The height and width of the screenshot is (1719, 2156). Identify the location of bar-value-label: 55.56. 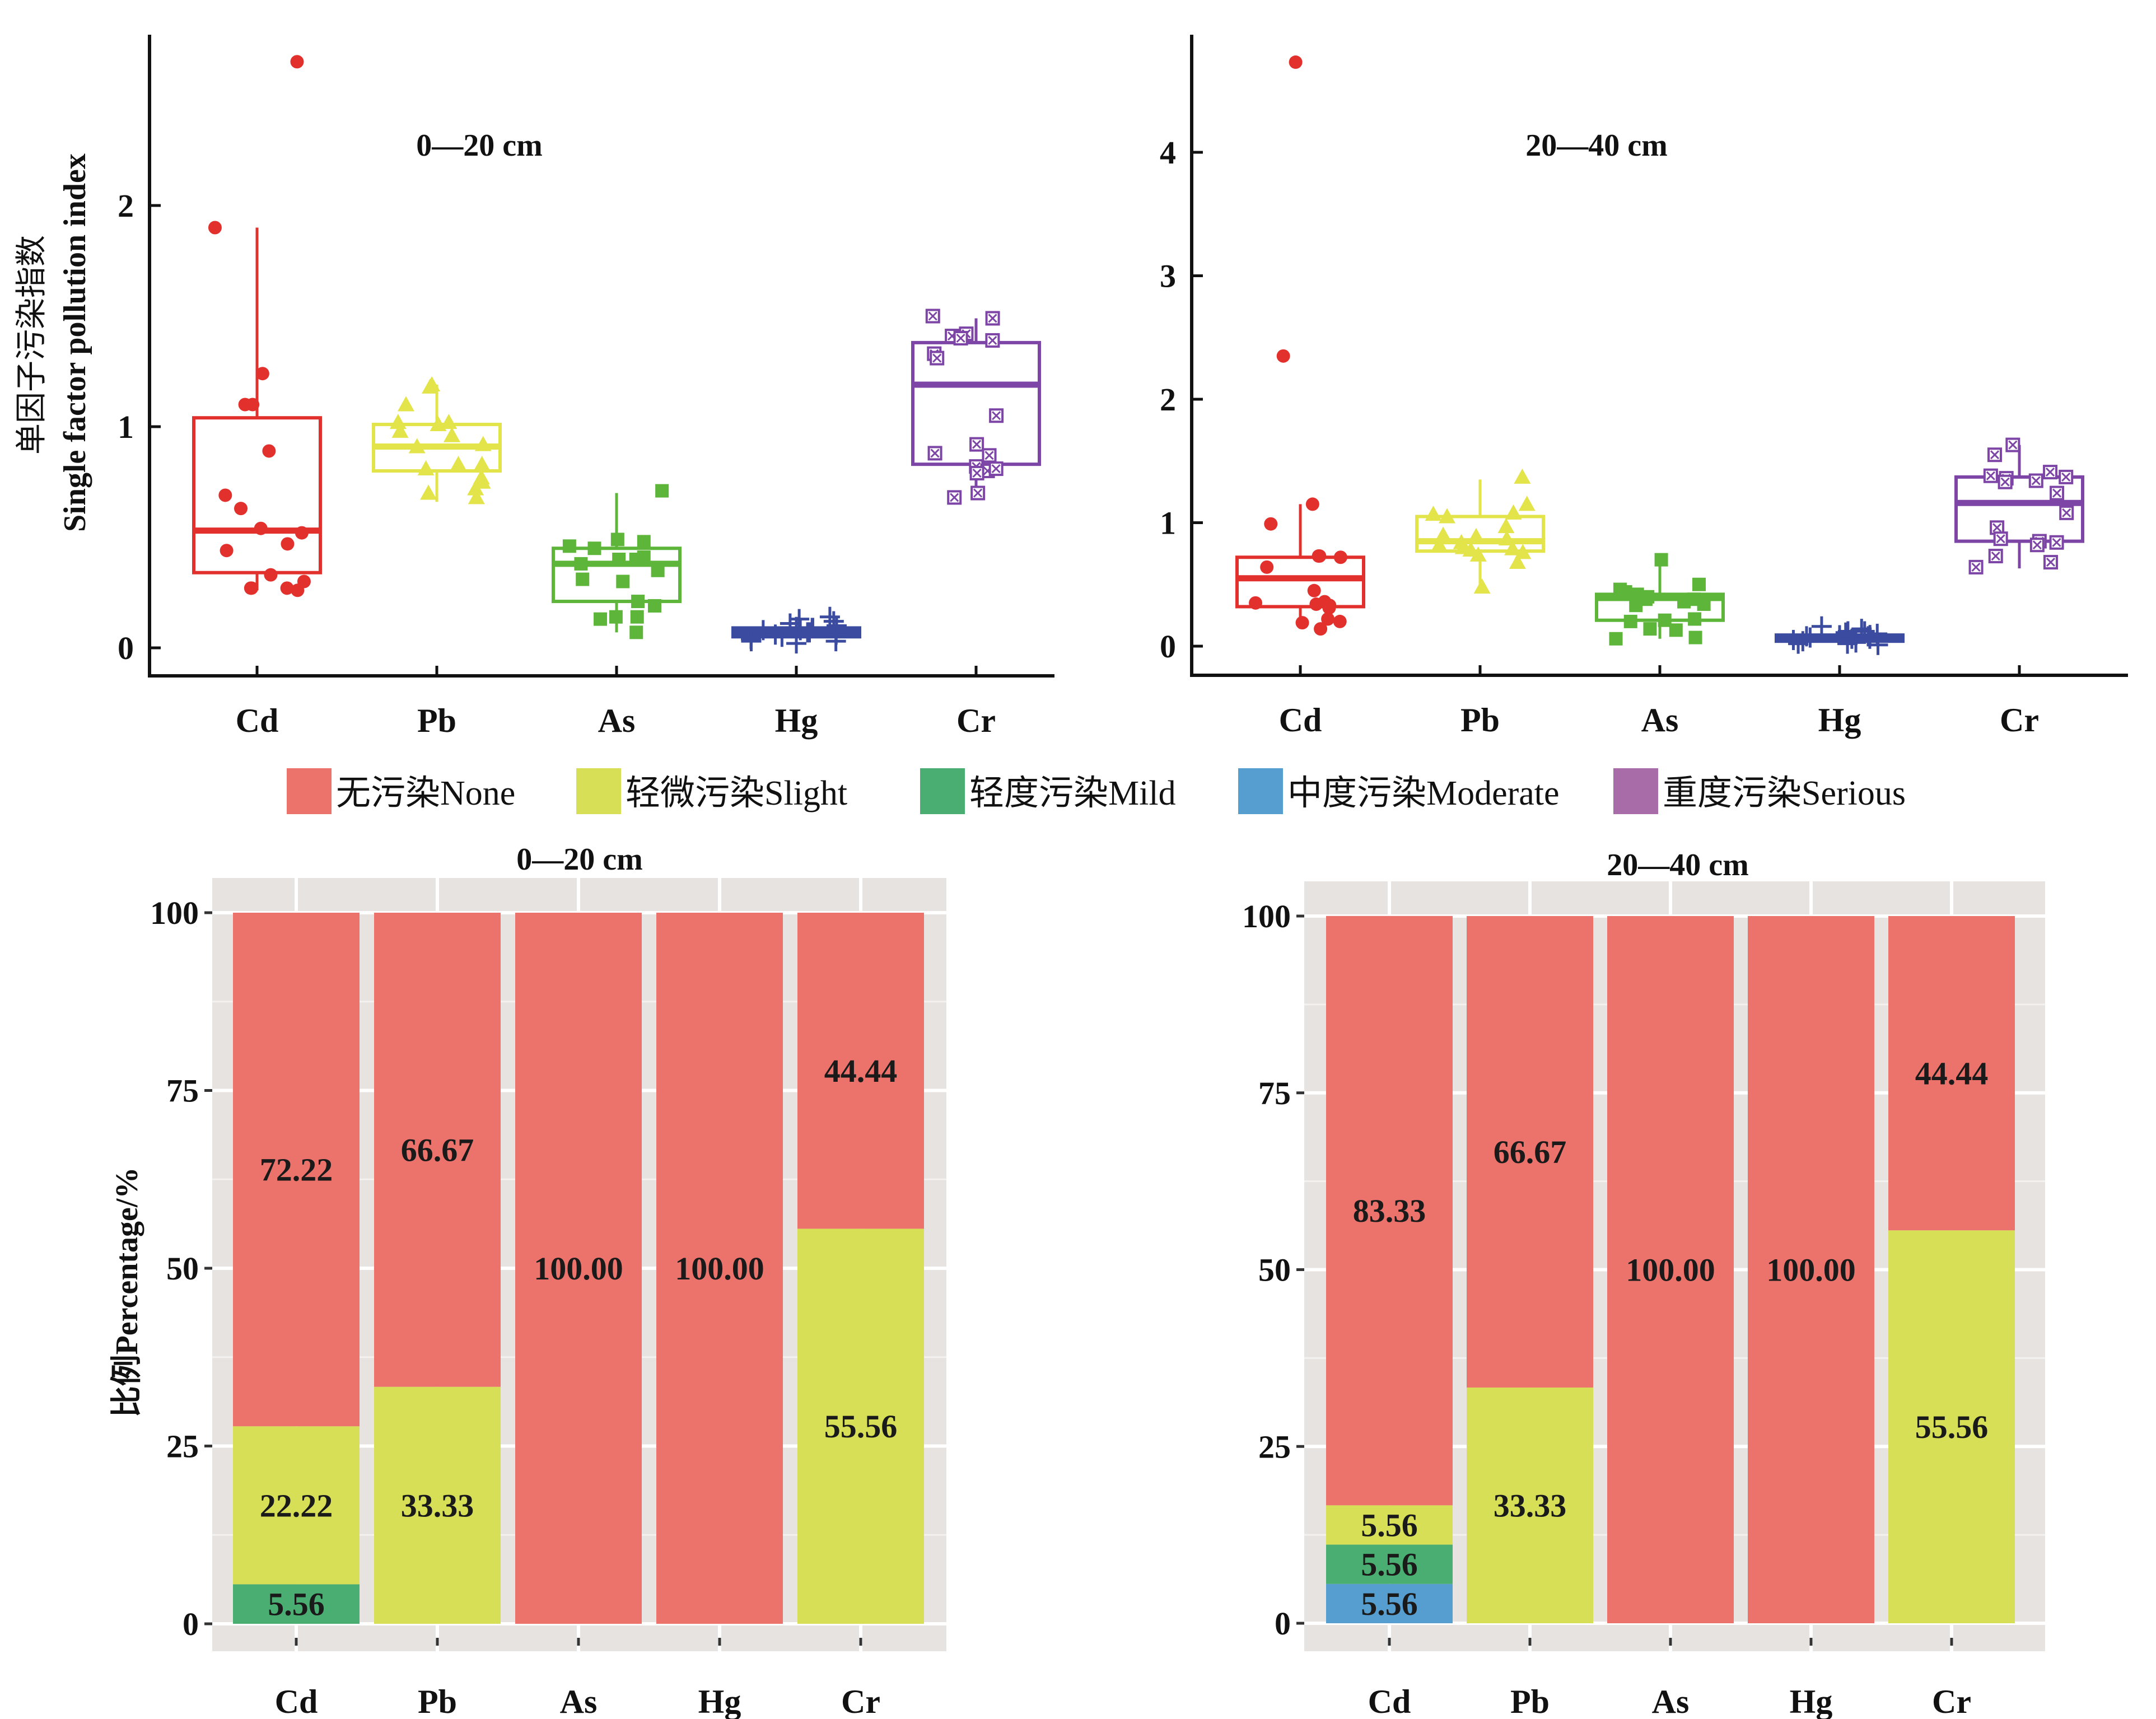
(861, 1426).